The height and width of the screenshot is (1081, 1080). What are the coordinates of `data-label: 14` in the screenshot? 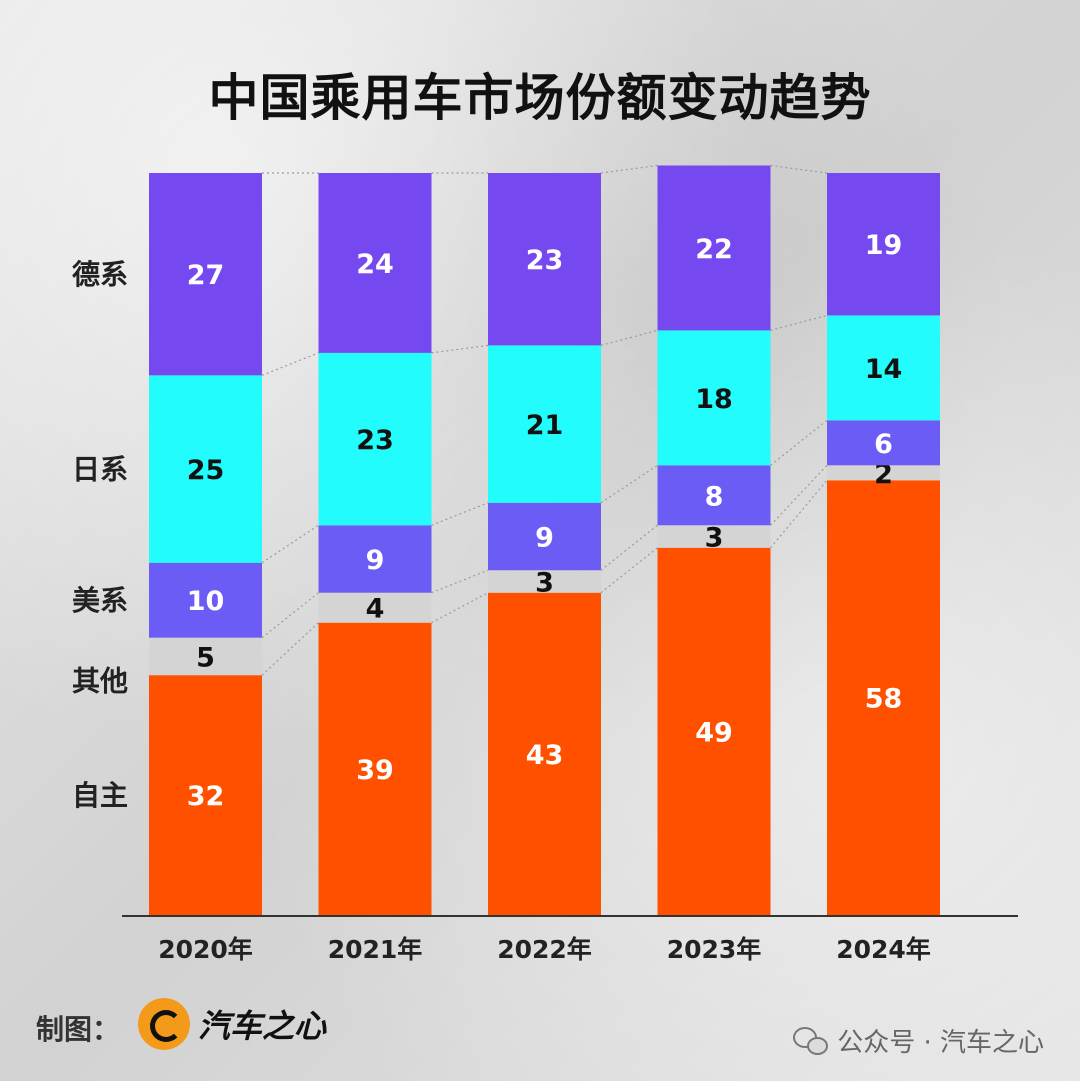 It's located at (884, 369).